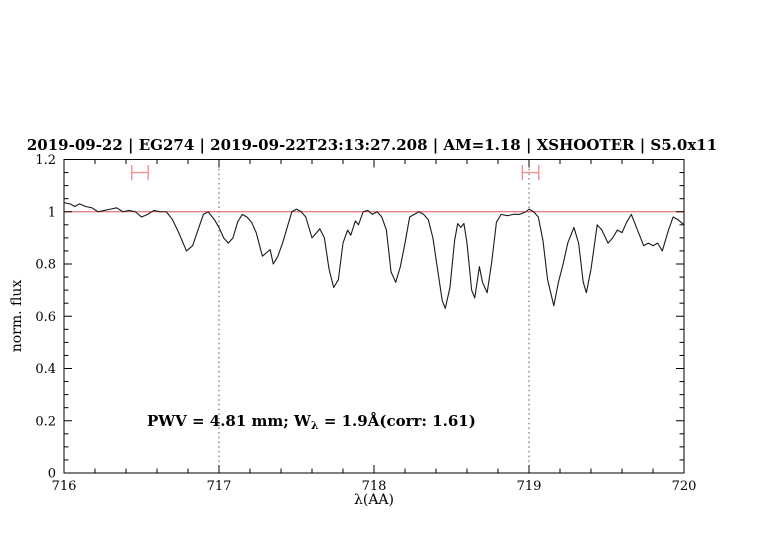 Image resolution: width=782 pixels, height=542 pixels. What do you see at coordinates (64, 486) in the screenshot?
I see `x-tick-label: 716` at bounding box center [64, 486].